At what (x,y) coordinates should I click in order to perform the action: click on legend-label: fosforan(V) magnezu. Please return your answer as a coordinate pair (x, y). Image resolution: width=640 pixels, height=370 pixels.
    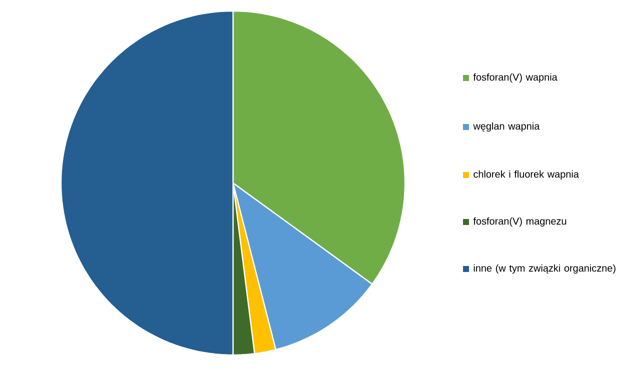
    Looking at the image, I should click on (519, 222).